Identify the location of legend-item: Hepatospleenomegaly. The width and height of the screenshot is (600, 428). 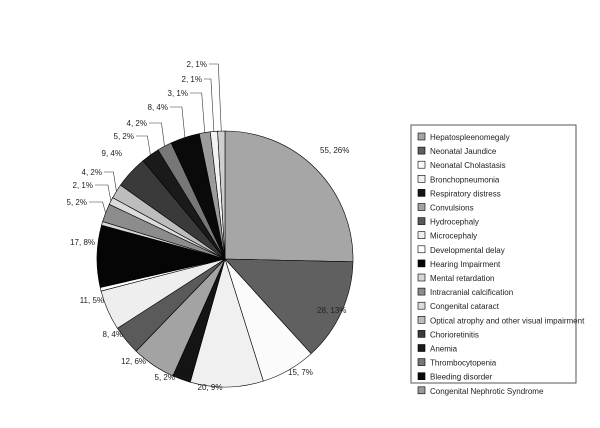
(463, 137).